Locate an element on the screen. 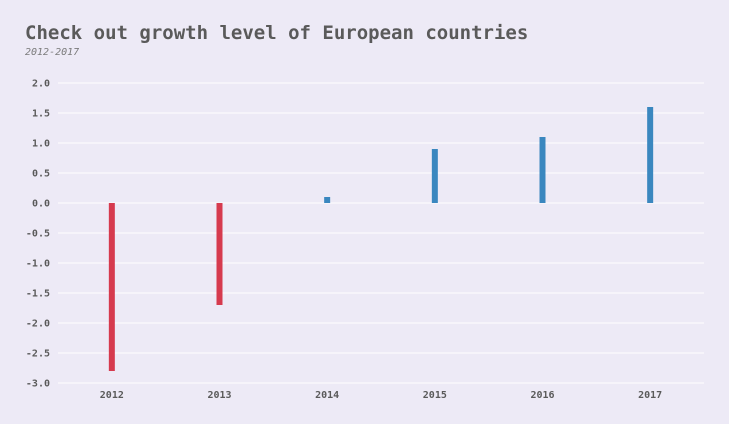  chart-subtitle: 2012-2017 is located at coordinates (52, 52).